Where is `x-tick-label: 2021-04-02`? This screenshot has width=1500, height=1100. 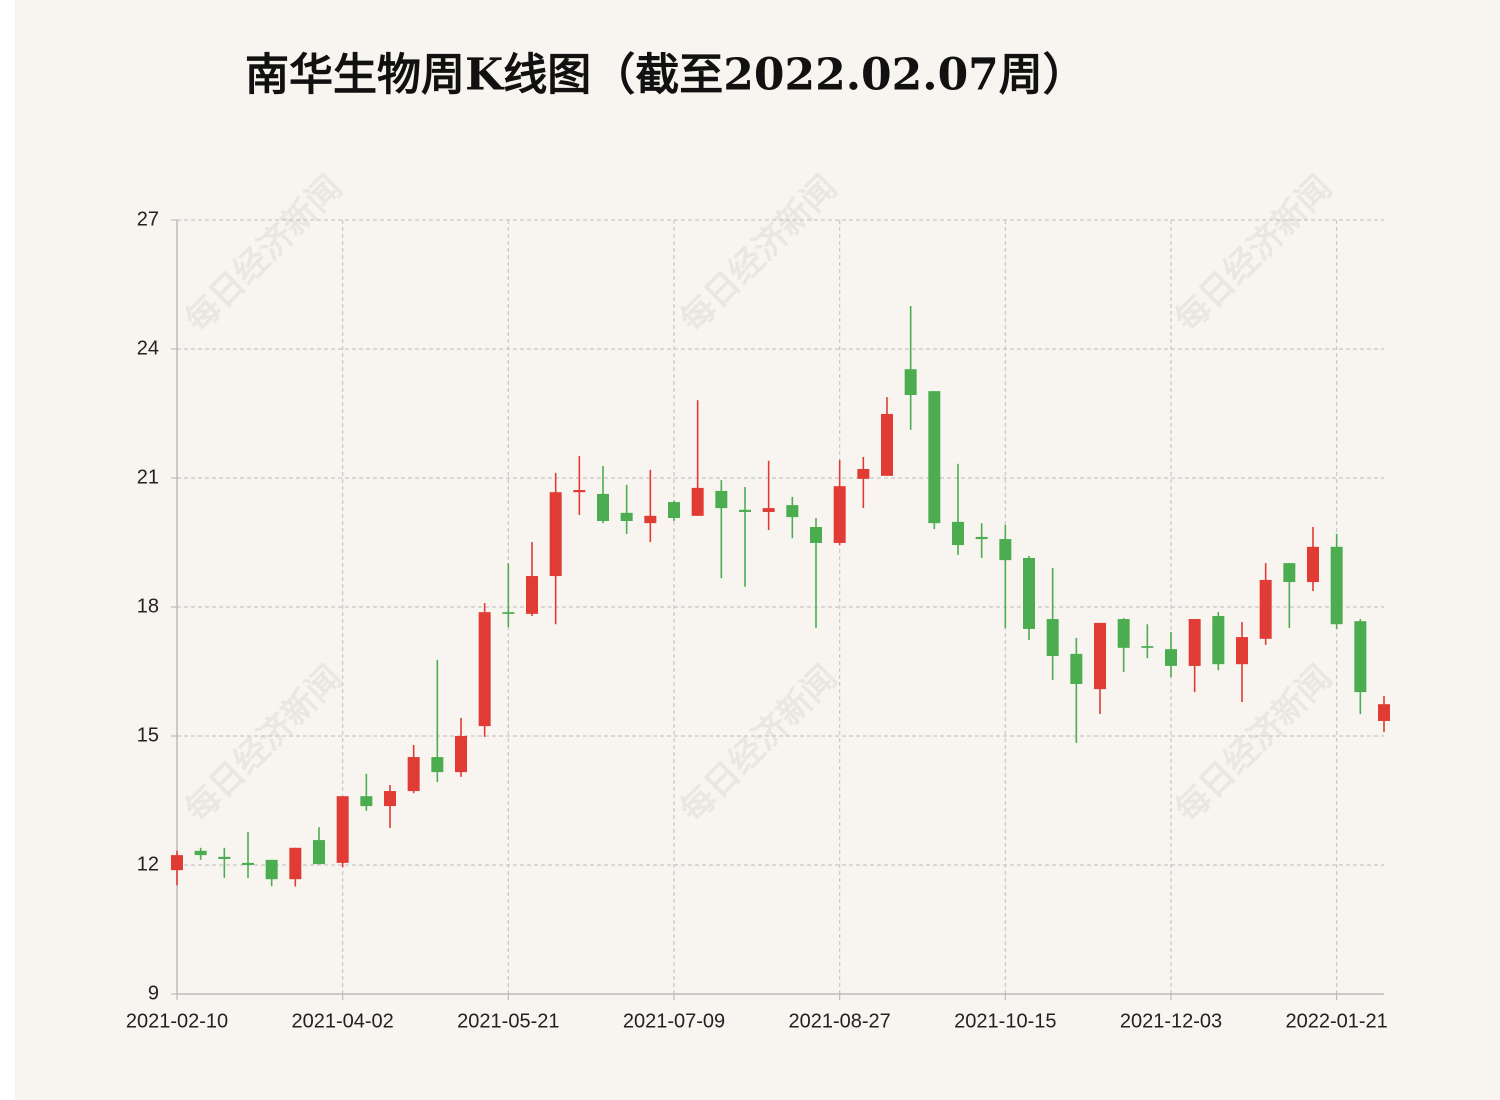
x-tick-label: 2021-04-02 is located at coordinates (343, 1021).